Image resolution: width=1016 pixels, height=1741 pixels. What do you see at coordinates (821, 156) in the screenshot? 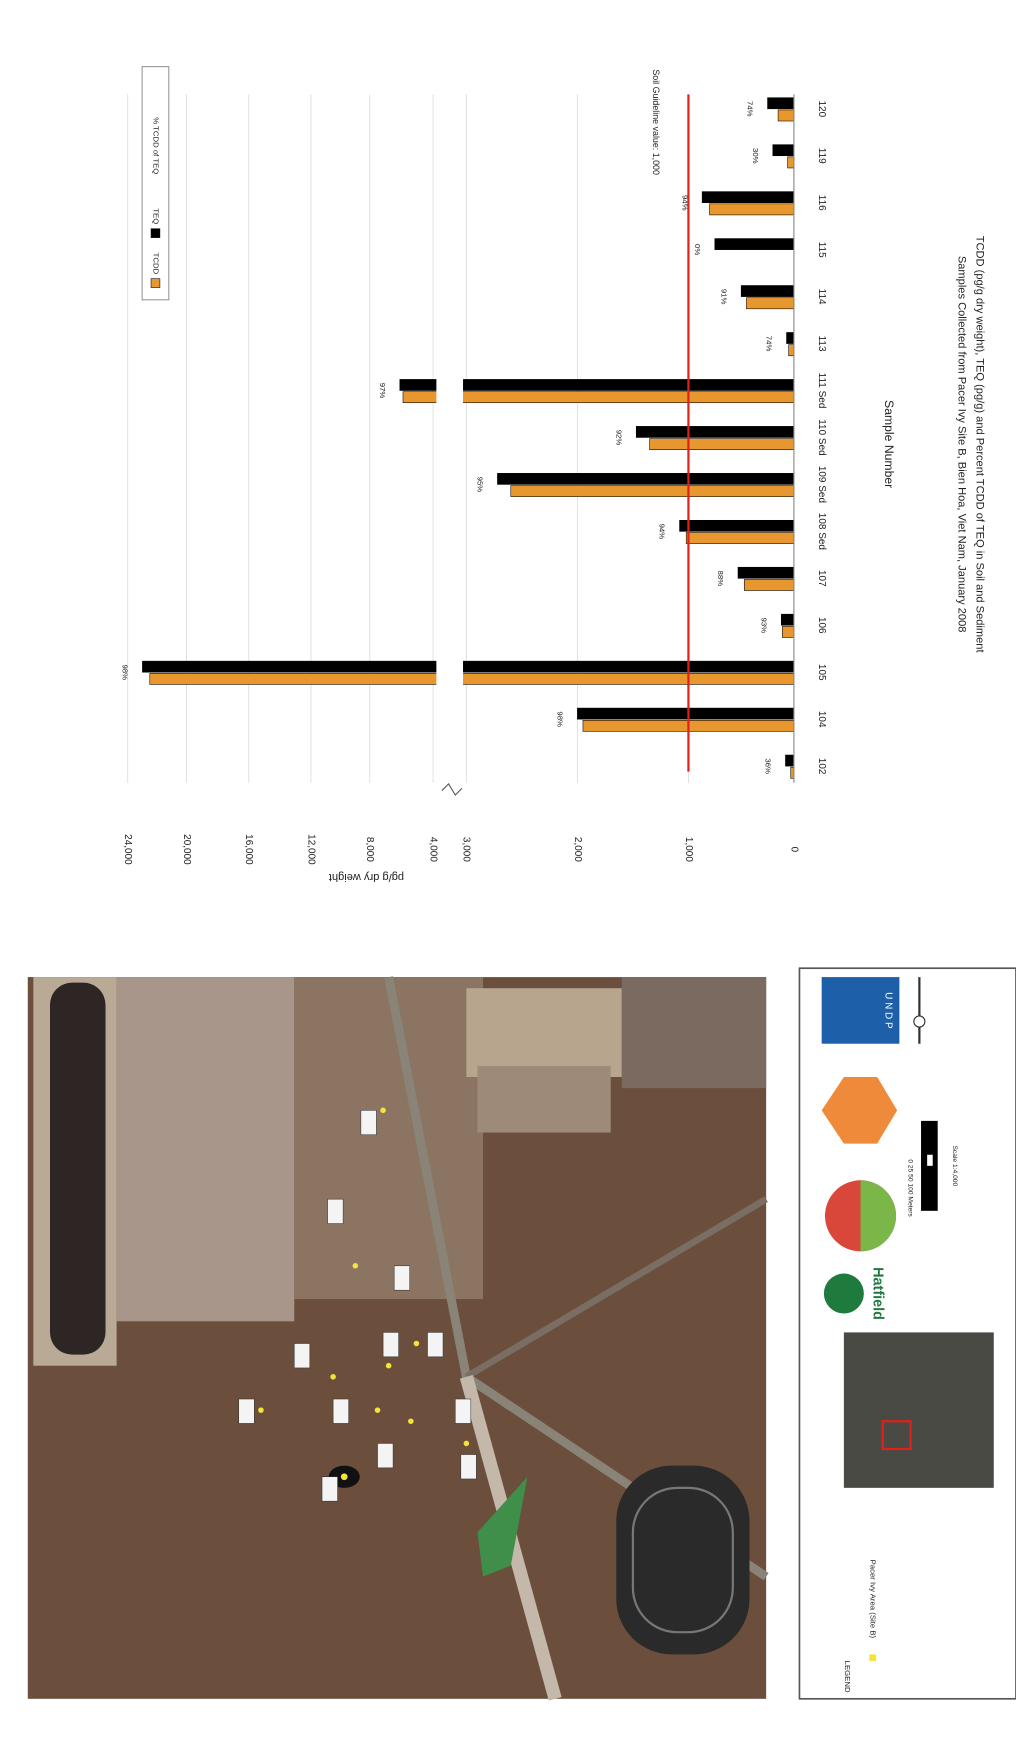
I see `x-tick-label: 119` at bounding box center [821, 156].